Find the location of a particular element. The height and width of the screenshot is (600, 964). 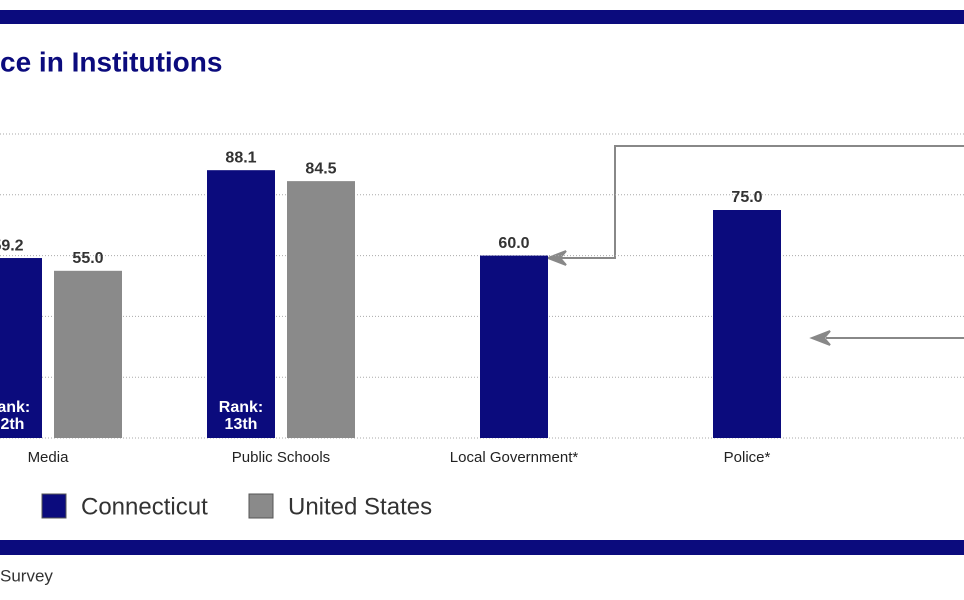

legend-label: Connecticut is located at coordinates (144, 506).